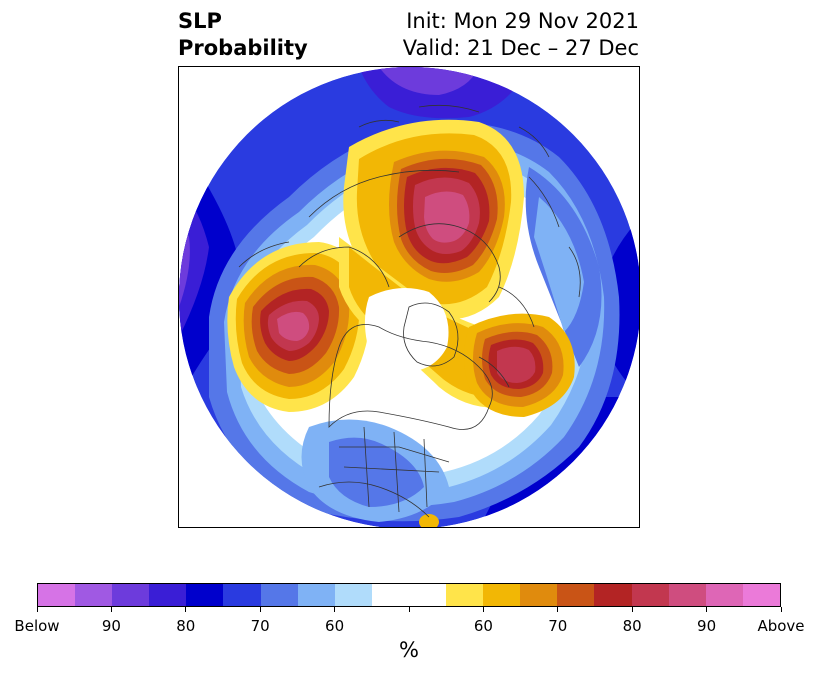 The image size is (819, 676). I want to click on title-variable: SLP, so click(200, 21).